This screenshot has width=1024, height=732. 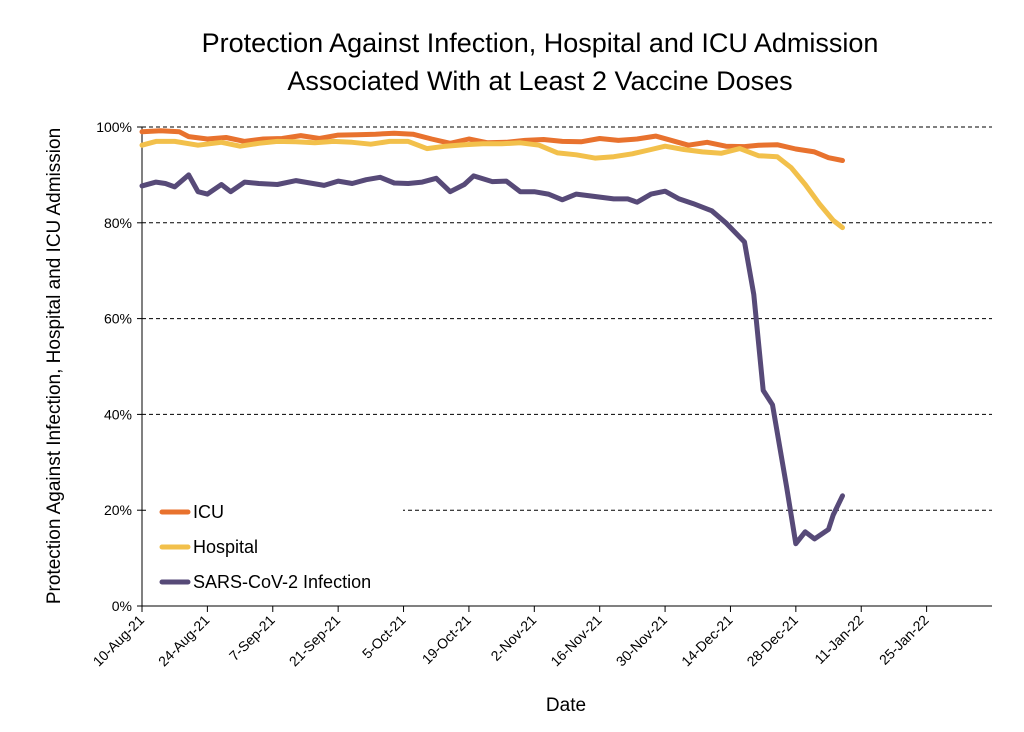 I want to click on x-tick-label-10: 28-Dec-21, so click(x=772, y=641).